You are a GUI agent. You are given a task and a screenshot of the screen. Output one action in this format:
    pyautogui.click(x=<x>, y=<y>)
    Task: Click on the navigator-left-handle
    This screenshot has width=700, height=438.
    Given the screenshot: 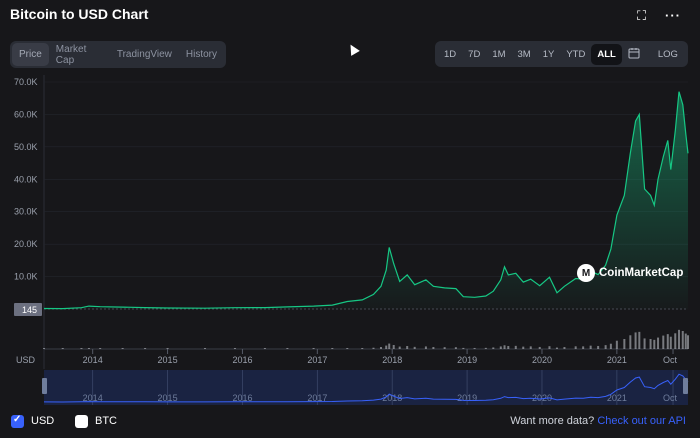 What is the action you would take?
    pyautogui.click(x=44, y=386)
    